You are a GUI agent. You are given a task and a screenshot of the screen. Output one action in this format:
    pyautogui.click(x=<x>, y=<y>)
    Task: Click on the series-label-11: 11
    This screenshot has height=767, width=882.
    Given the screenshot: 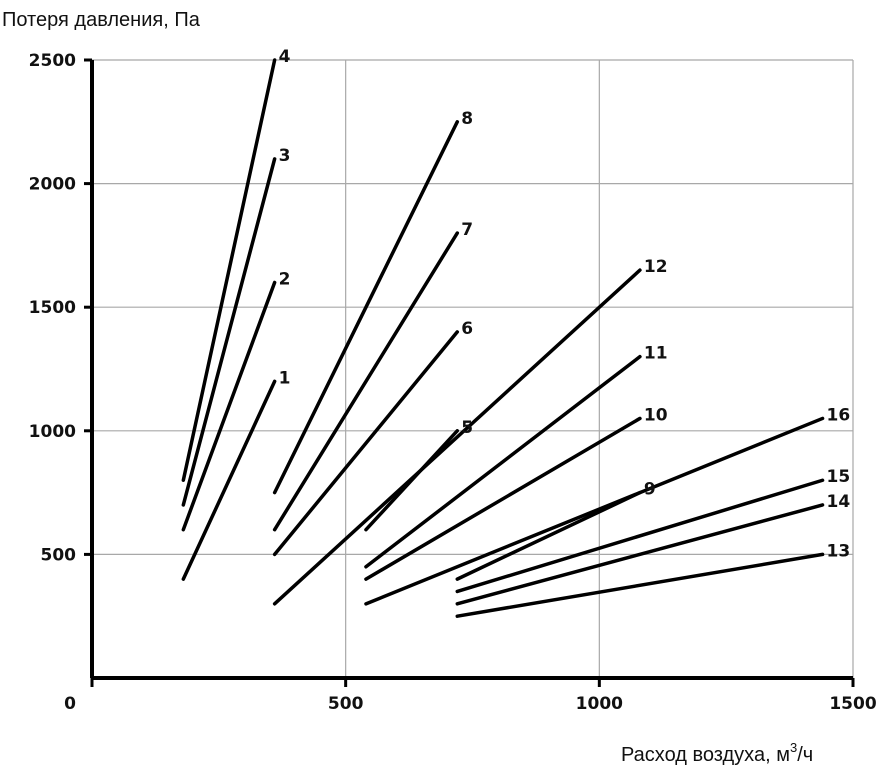 What is the action you would take?
    pyautogui.click(x=656, y=354)
    